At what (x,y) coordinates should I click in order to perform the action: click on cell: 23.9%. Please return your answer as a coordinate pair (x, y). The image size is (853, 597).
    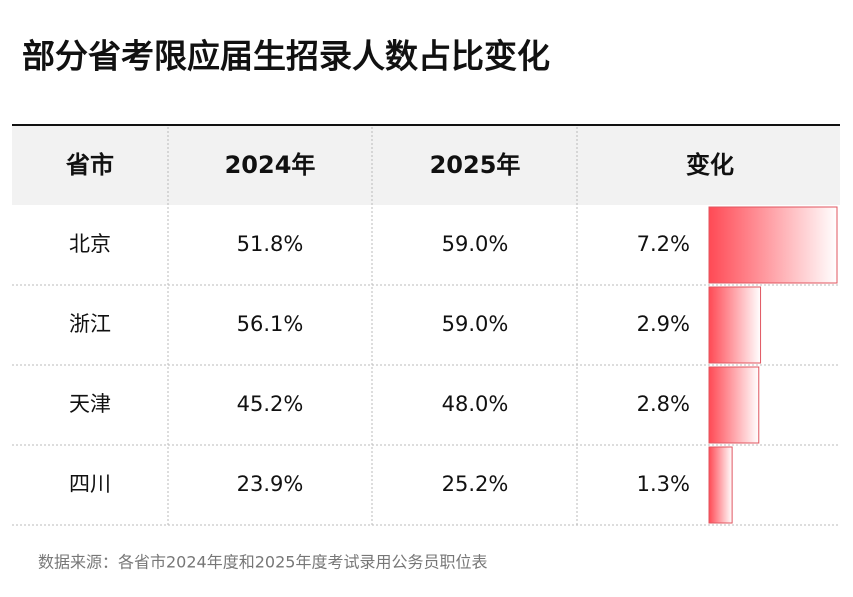
    Looking at the image, I should click on (270, 484).